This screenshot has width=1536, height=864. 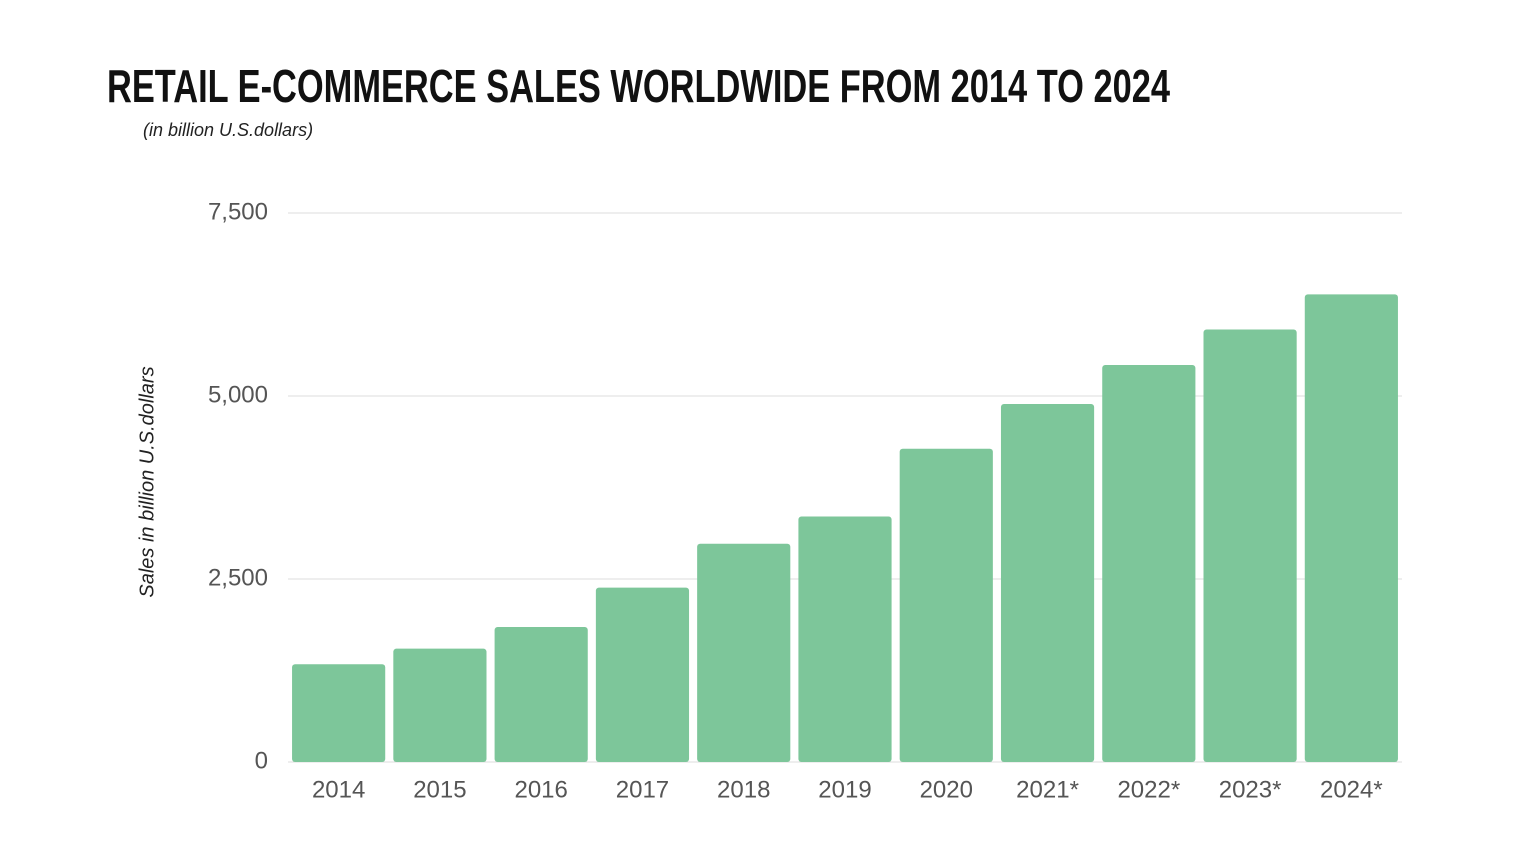 What do you see at coordinates (228, 130) in the screenshot?
I see `chart-subtitle: (in billion U.S.dollars)` at bounding box center [228, 130].